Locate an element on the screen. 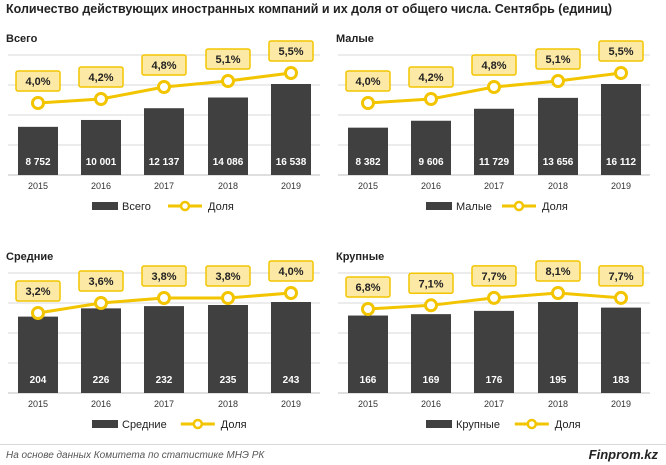 Image resolution: width=666 pixels, height=465 pixels. bar-value-label: 14 086 is located at coordinates (228, 162).